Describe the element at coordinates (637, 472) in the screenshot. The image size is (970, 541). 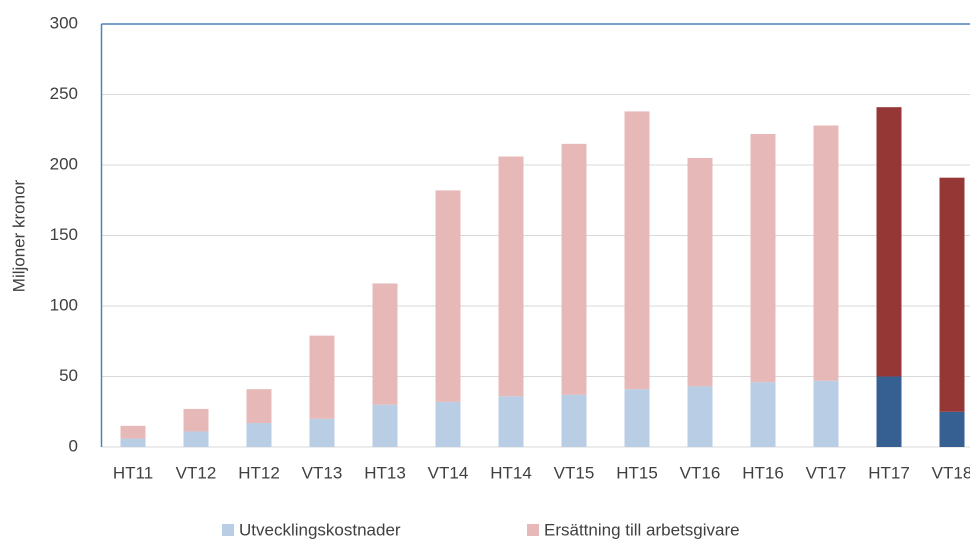
I see `x-tick-label: HT15` at that location.